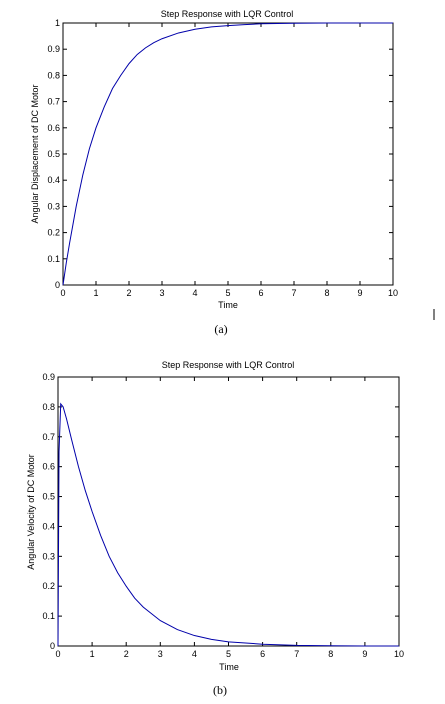  What do you see at coordinates (227, 14) in the screenshot?
I see `chart-a-title: Step Response with LQR Control` at bounding box center [227, 14].